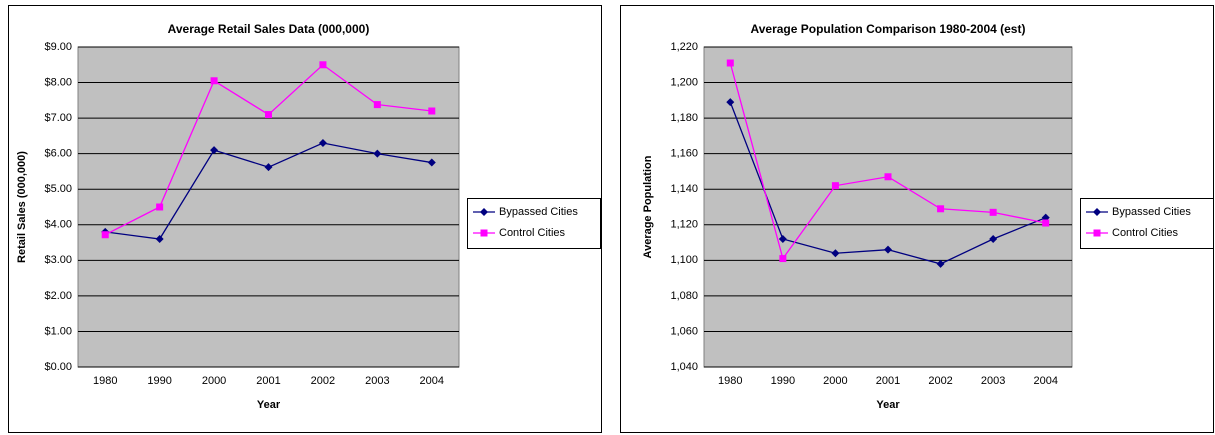 The image size is (1215, 435). Describe the element at coordinates (684, 154) in the screenshot. I see `y-tick-label: 1,160` at that location.